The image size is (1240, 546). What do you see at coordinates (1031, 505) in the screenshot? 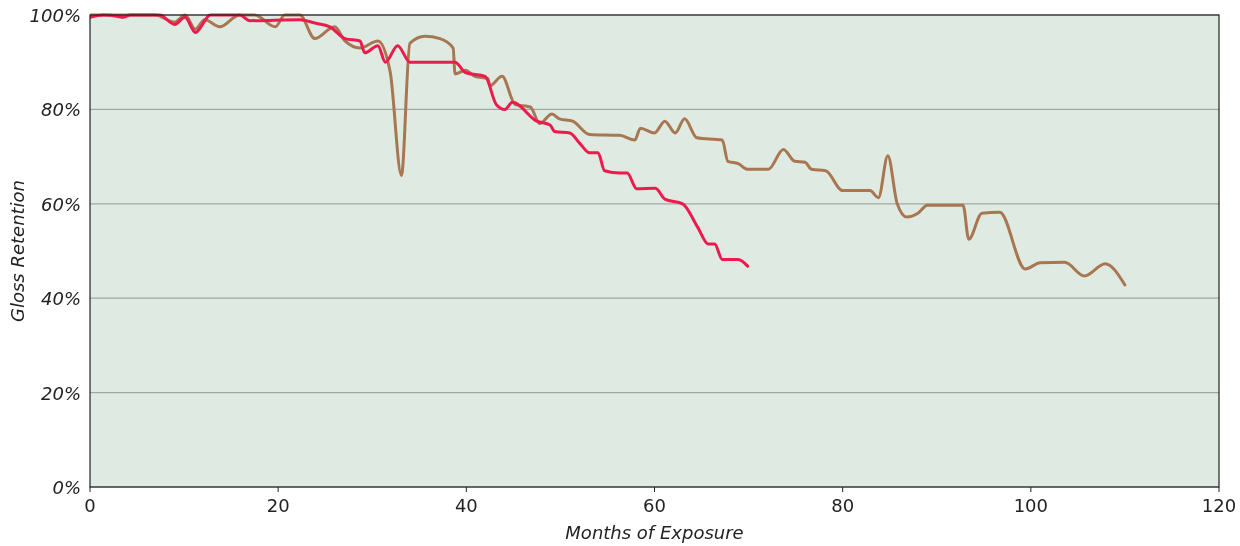
I see `x-tick-label: 100` at bounding box center [1031, 505].